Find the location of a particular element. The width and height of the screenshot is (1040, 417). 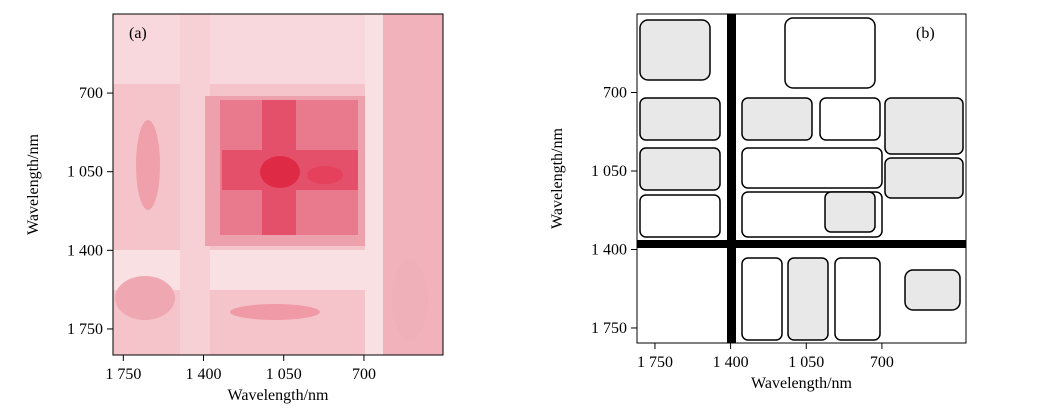

panel-label: (b) is located at coordinates (925, 33).